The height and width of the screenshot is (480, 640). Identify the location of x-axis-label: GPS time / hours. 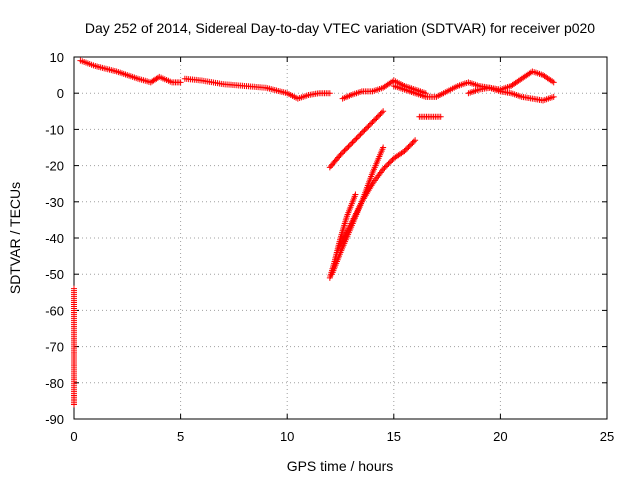
(340, 466).